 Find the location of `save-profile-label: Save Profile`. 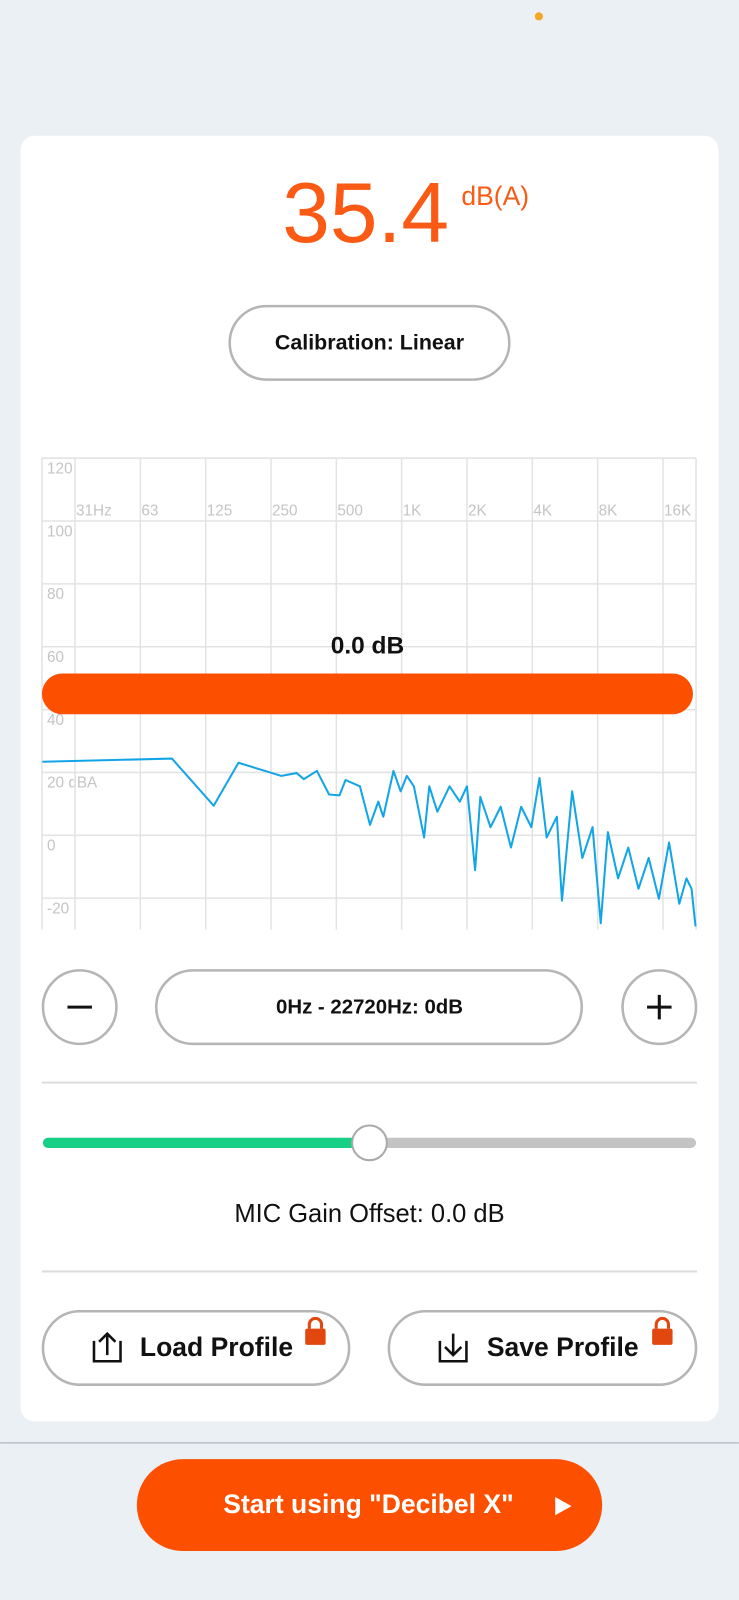

save-profile-label: Save Profile is located at coordinates (563, 1347).